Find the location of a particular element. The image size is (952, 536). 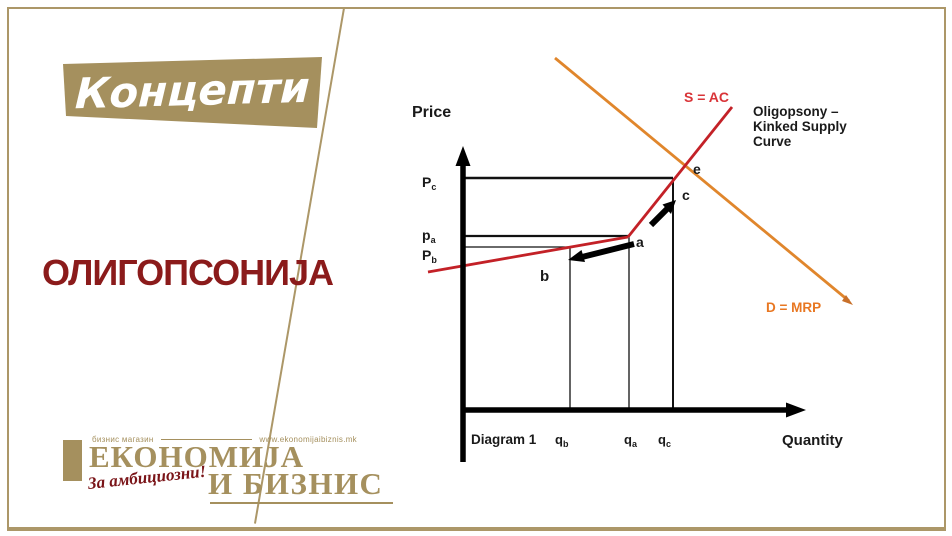

x-tick-qc-main: q is located at coordinates (662, 439).